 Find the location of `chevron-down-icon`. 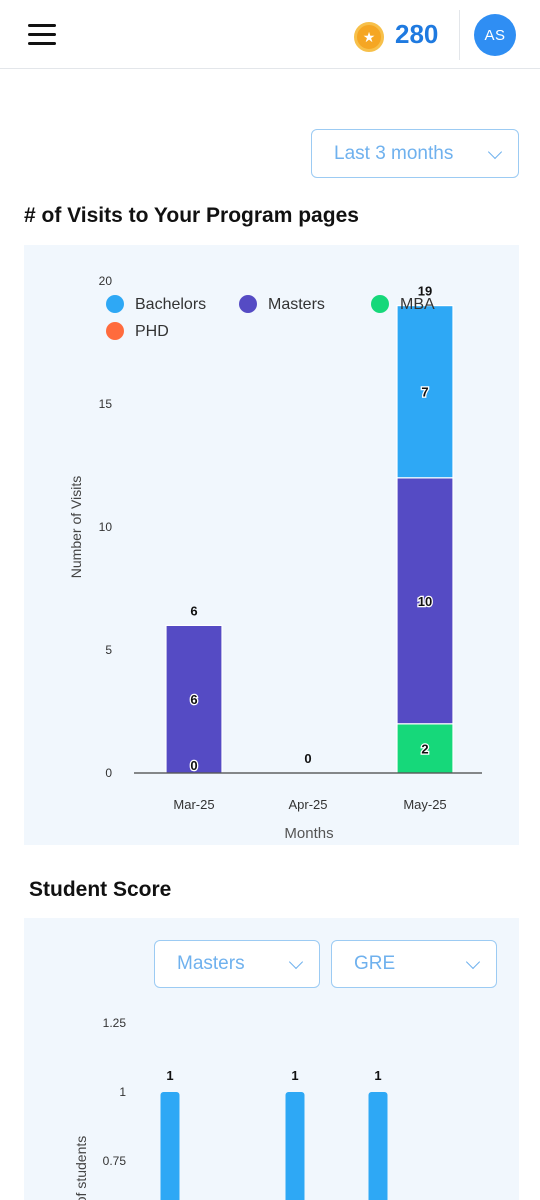

chevron-down-icon is located at coordinates (495, 151).